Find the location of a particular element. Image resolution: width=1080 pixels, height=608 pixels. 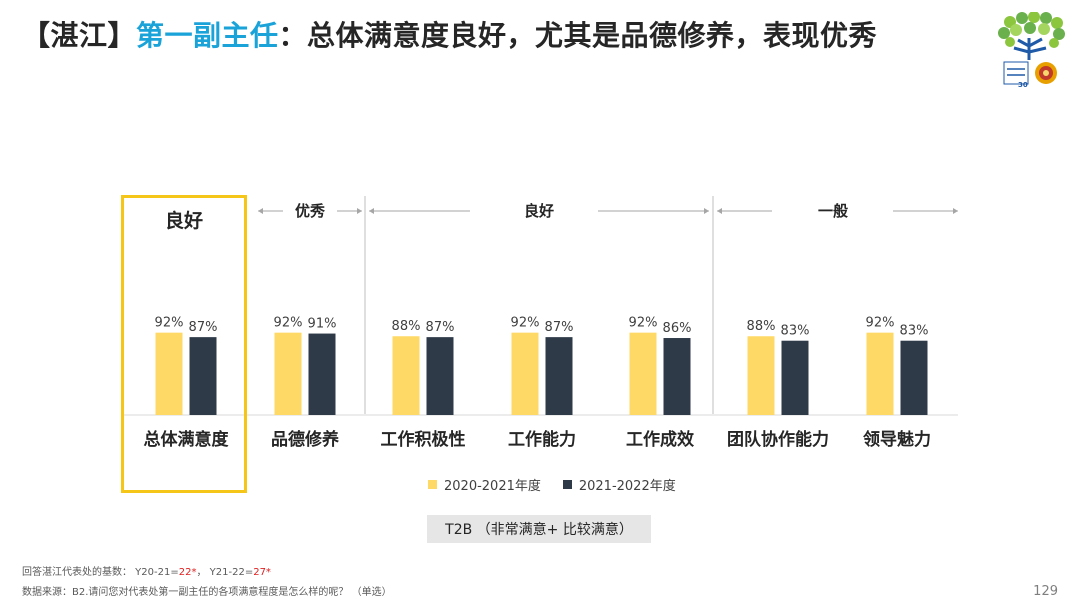

bar-value-label: 86% is located at coordinates (677, 328).